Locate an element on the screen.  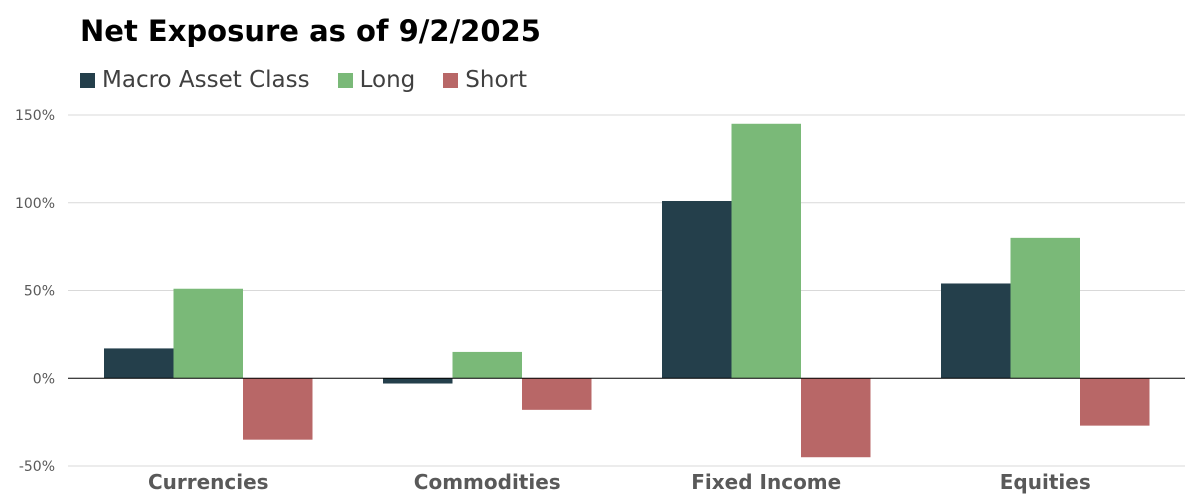
legend-item-short: Short is located at coordinates (485, 80).